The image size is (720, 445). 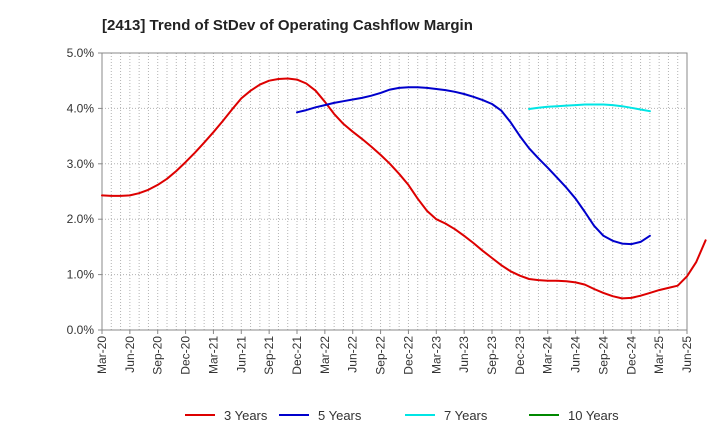 I want to click on y-tick-label: 3.0%, so click(x=81, y=164).